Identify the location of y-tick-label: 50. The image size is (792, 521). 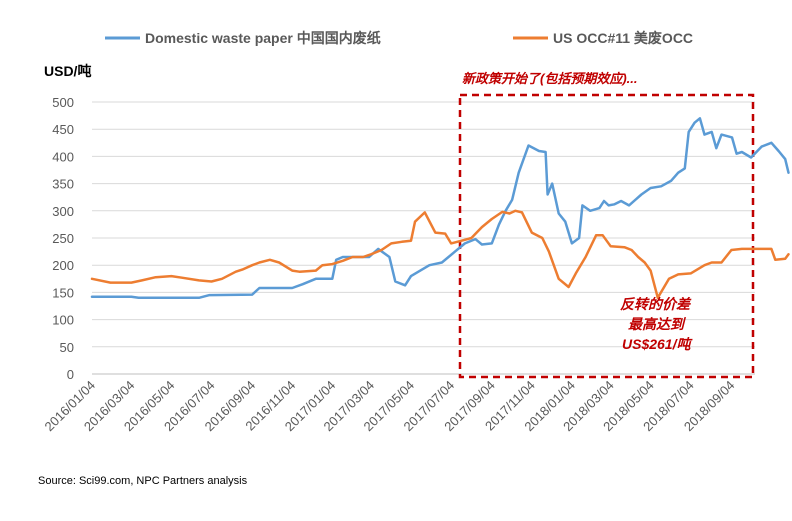
(67, 347).